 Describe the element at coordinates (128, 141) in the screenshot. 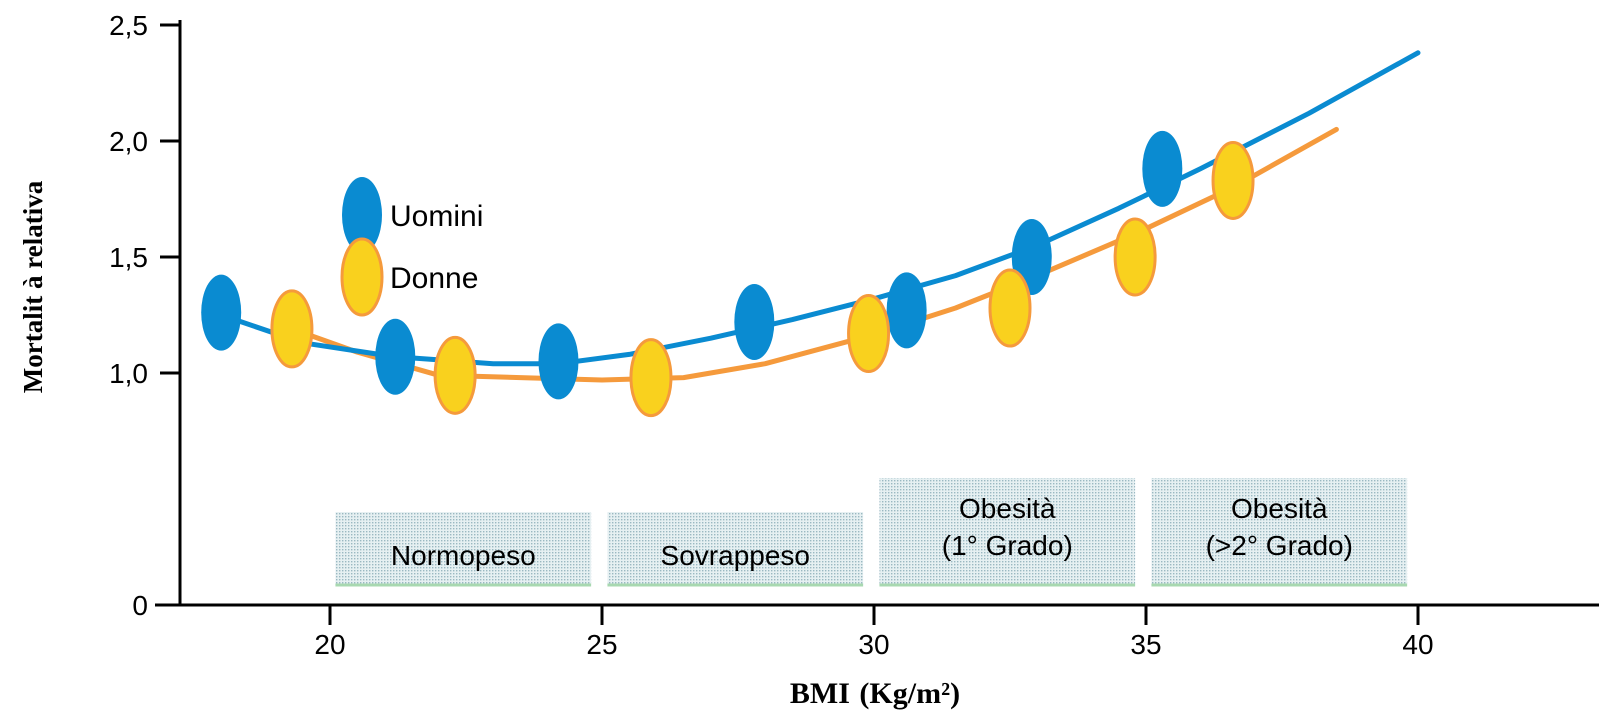

I see `y-tick-label-3: 2,0` at that location.